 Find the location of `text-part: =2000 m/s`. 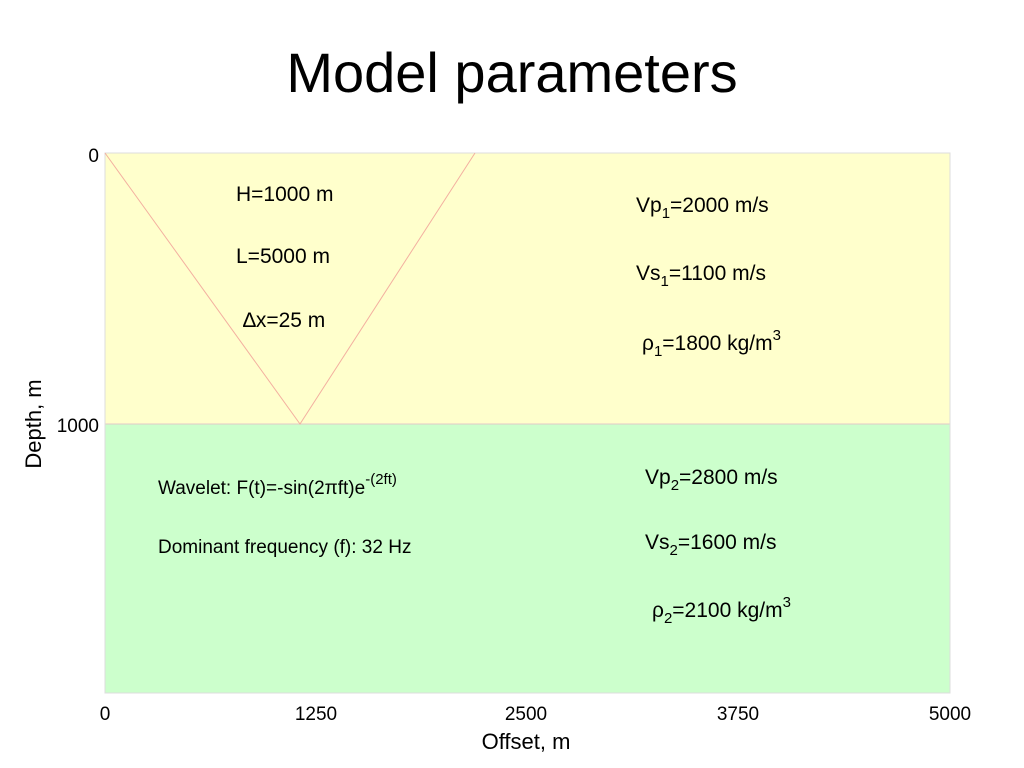

text-part: =2000 m/s is located at coordinates (719, 205).